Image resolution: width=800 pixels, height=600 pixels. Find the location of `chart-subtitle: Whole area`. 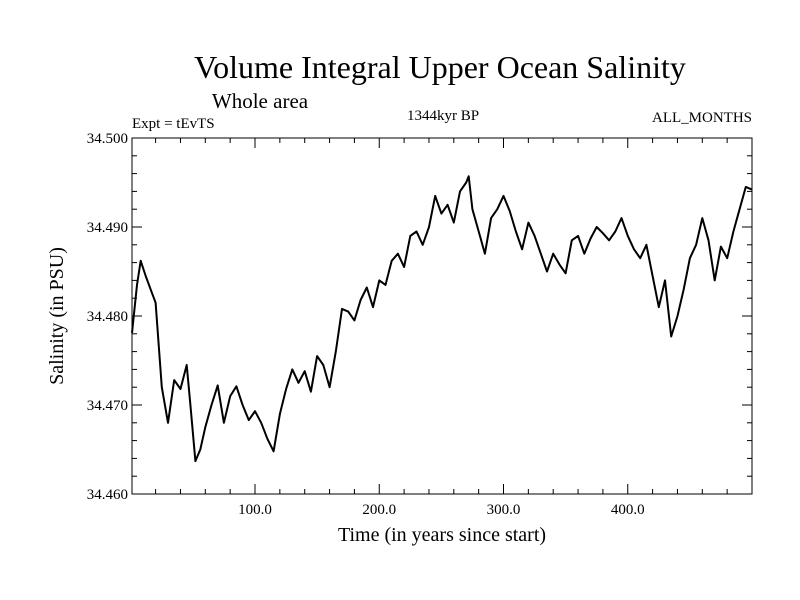

chart-subtitle: Whole area is located at coordinates (260, 101).